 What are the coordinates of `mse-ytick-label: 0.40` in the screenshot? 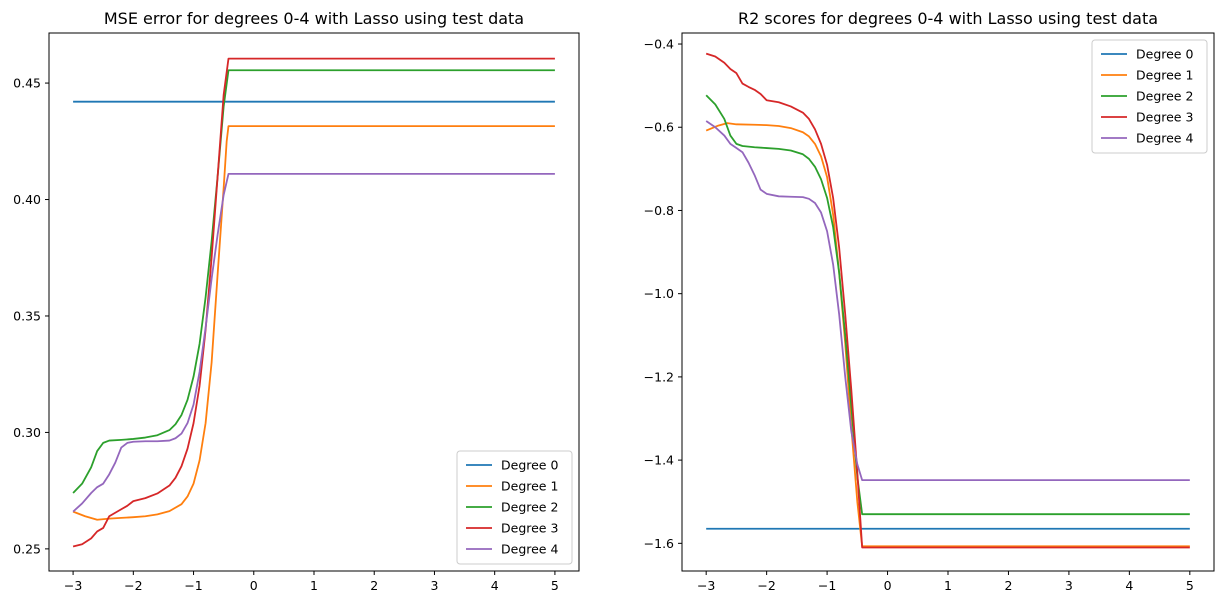 It's located at (27, 199).